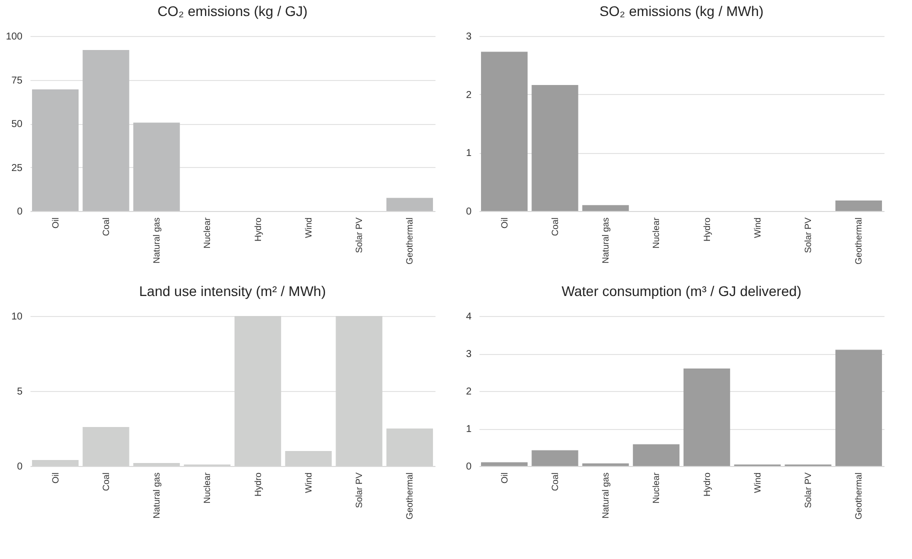 The height and width of the screenshot is (559, 912). Describe the element at coordinates (232, 291) in the screenshot. I see `chart-title: Land use intensity (m² / MWh)` at that location.